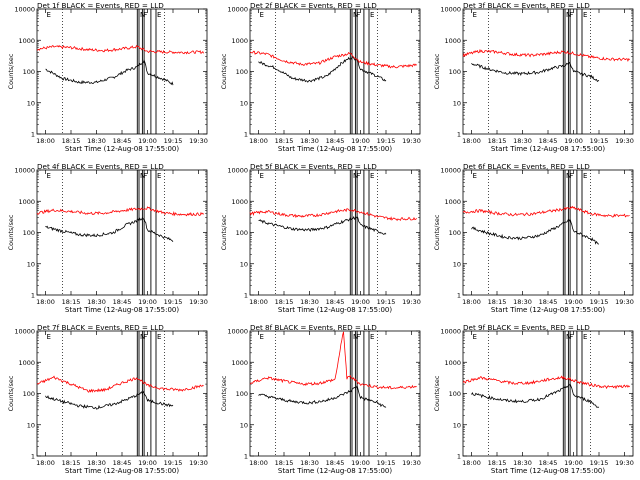  I want to click on panel-title: Det 7f BLACK = Events, RED = LLD, so click(100, 327).